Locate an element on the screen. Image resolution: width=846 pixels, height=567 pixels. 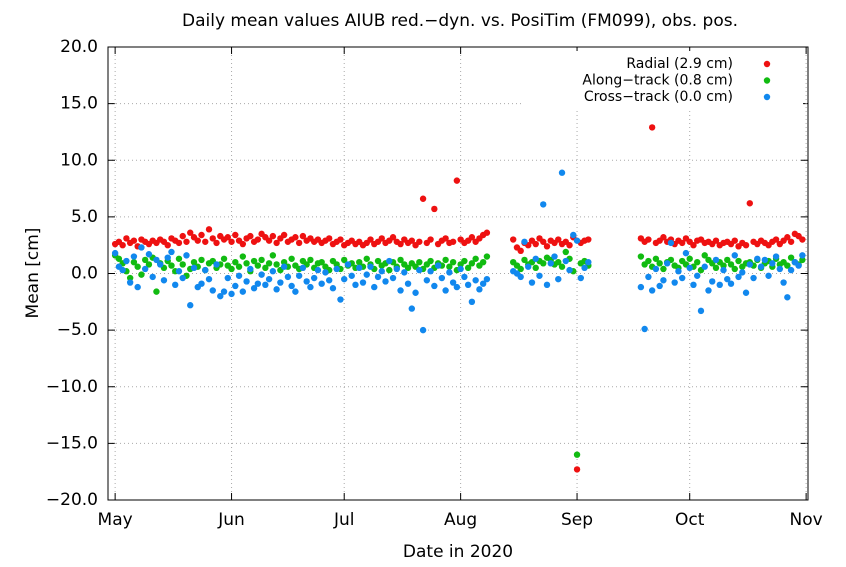
x-axis-label: Date in 2020 is located at coordinates (458, 552).